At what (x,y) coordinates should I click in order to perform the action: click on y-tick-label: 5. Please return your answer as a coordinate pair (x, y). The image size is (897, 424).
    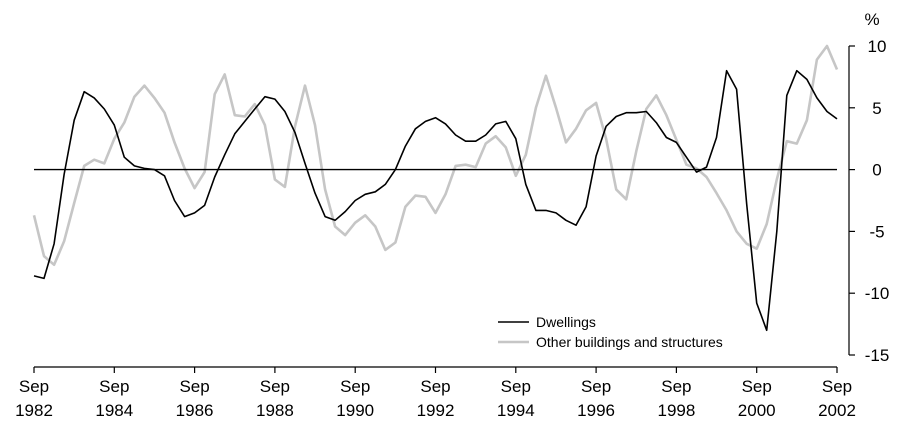
    Looking at the image, I should click on (876, 108).